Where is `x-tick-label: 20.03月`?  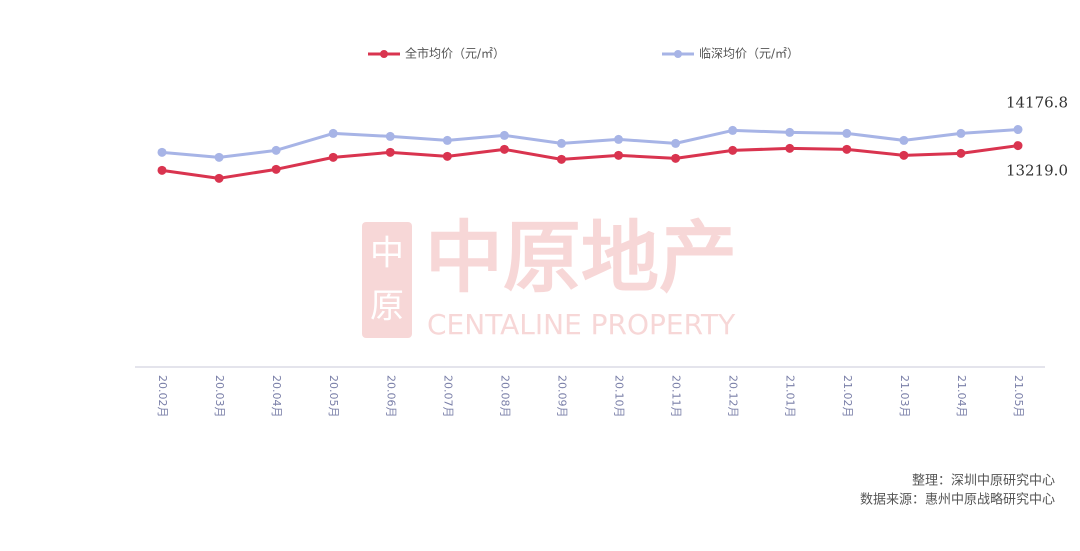 x-tick-label: 20.03月 is located at coordinates (219, 396).